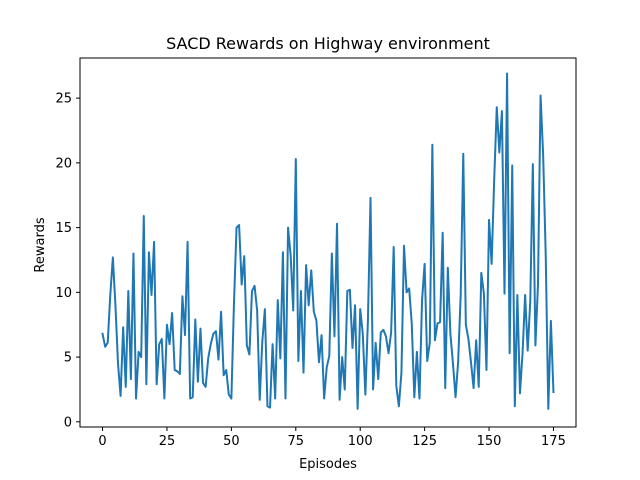 The width and height of the screenshot is (640, 480). I want to click on x-tick-label: 50, so click(231, 441).